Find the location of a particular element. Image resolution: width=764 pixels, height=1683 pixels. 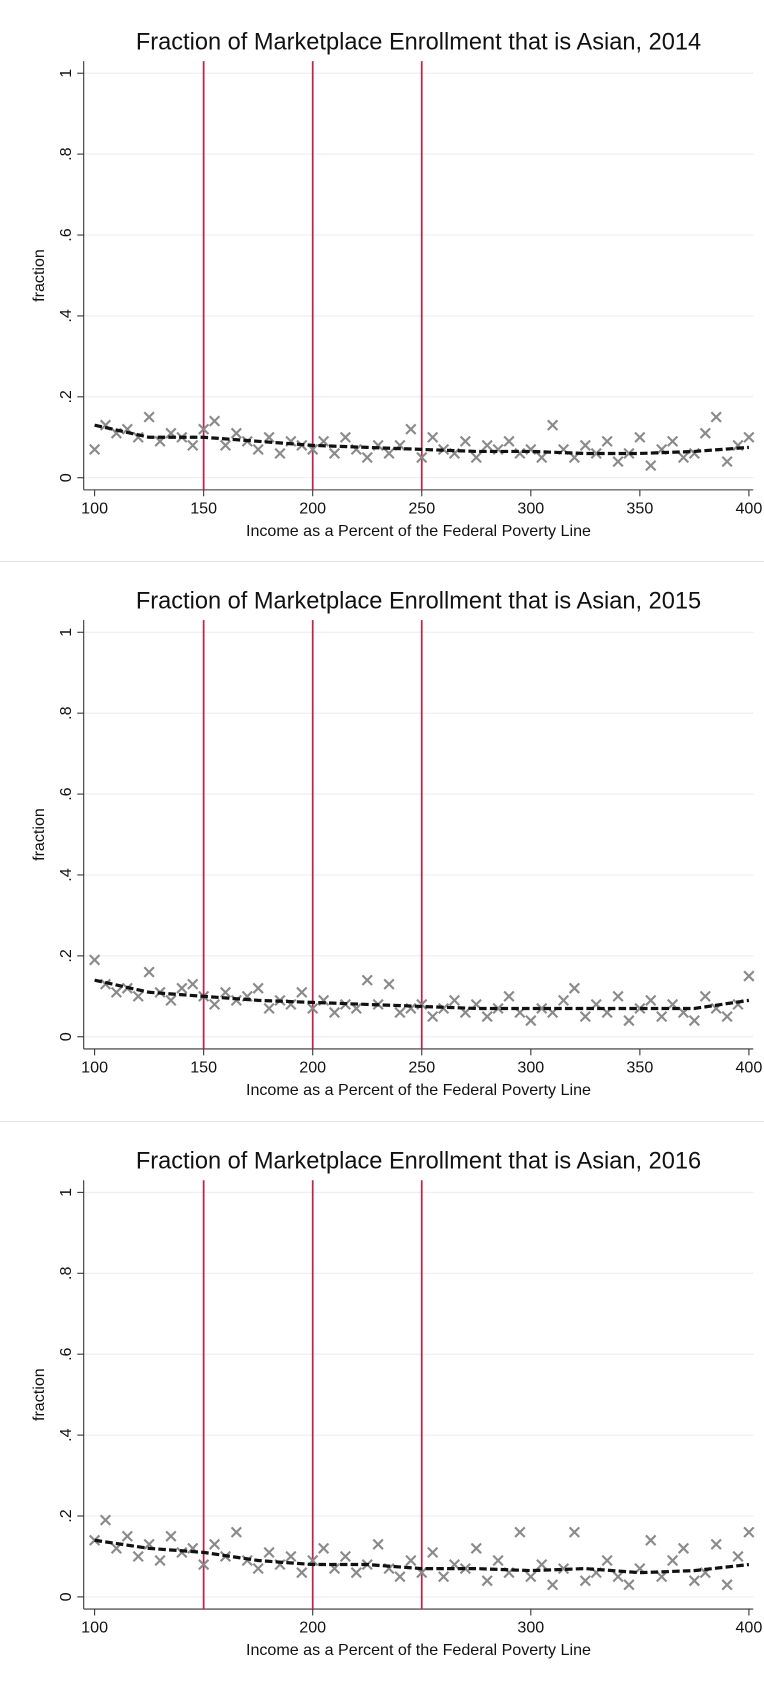

y-tick-label: .6 is located at coordinates (66, 234).